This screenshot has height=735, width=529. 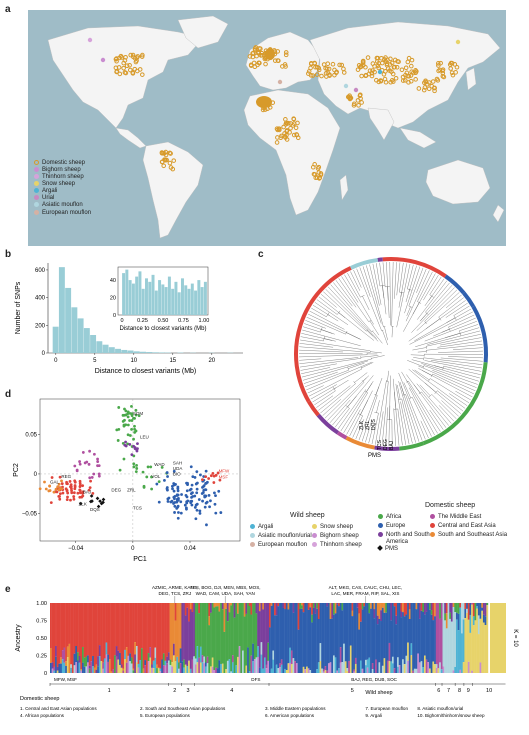 I want to click on wild-legend-marker, so click(x=252, y=535).